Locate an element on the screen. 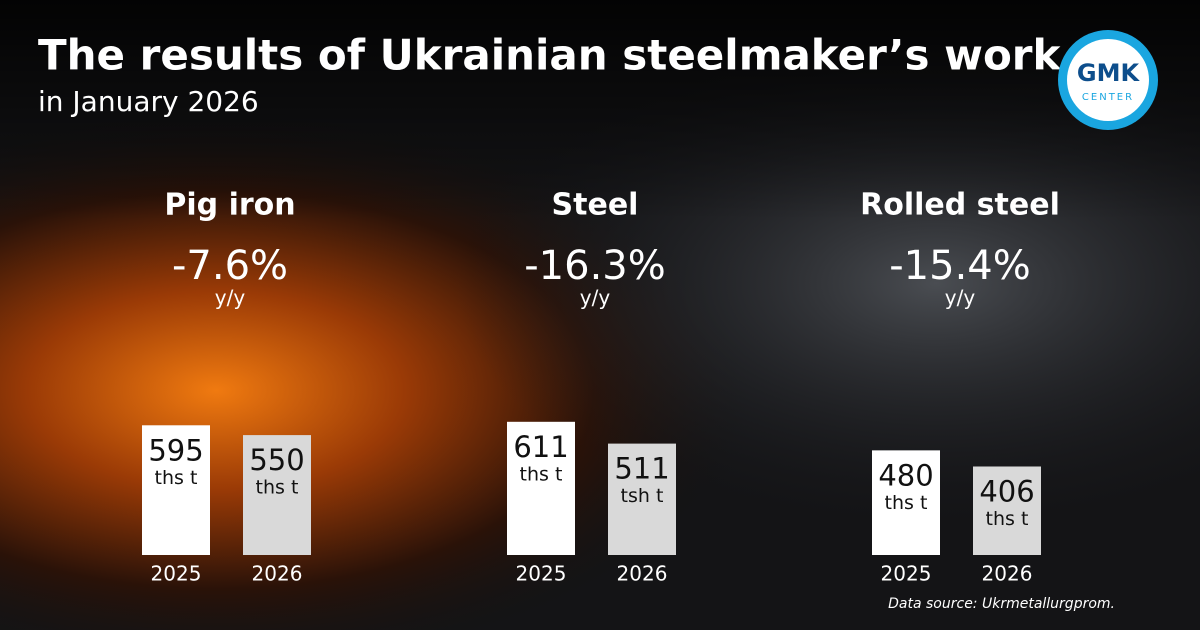 The width and height of the screenshot is (1200, 630). value-label: 595 is located at coordinates (175, 450).